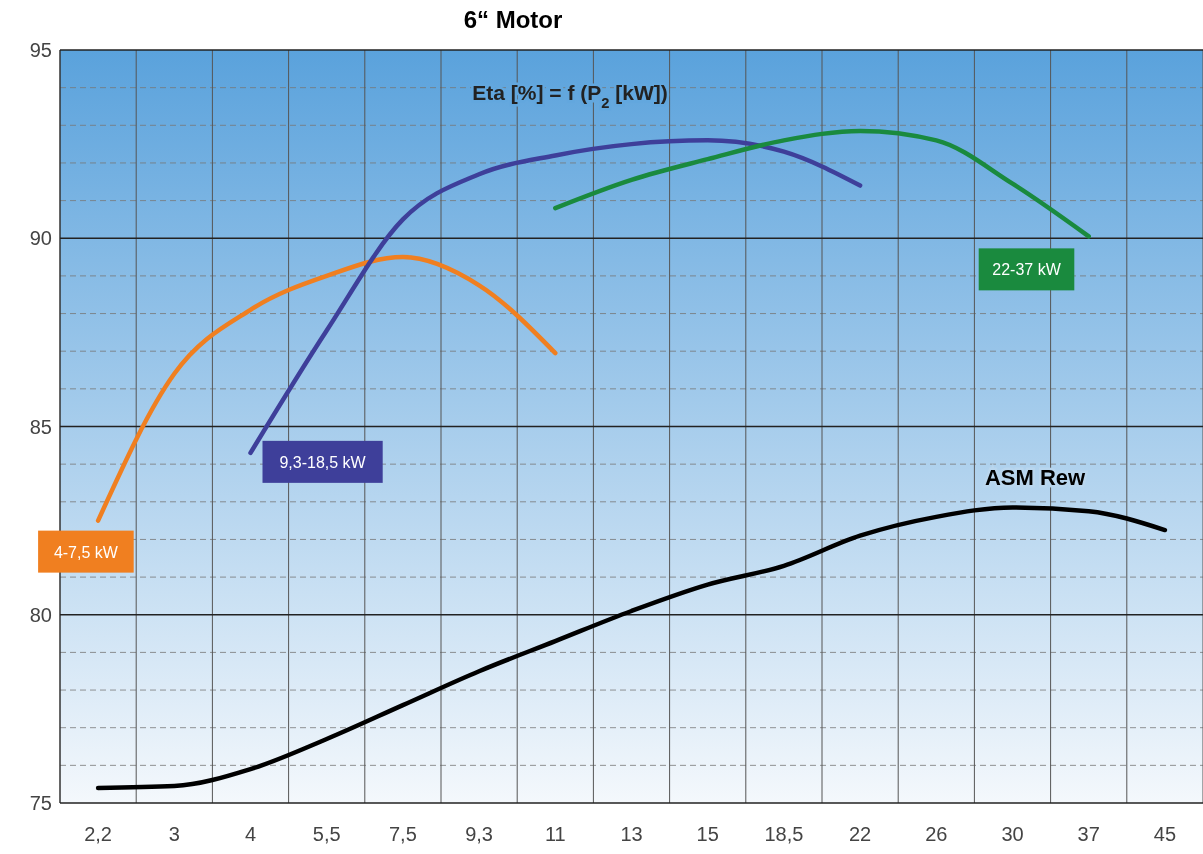 The image size is (1203, 854). I want to click on x-tick-label: 2,2, so click(98, 834).